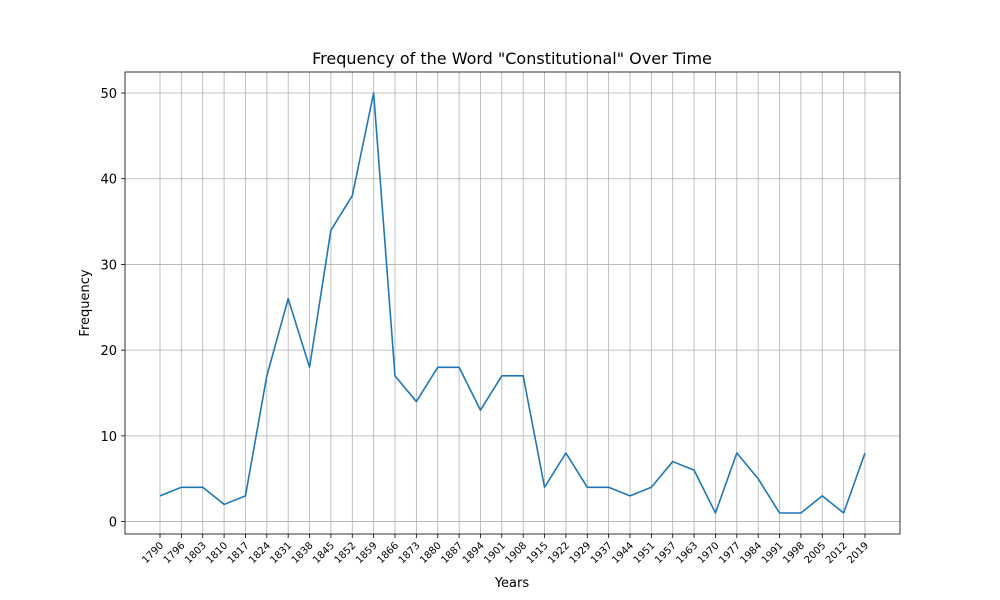  Describe the element at coordinates (282, 553) in the screenshot. I see `x-tick-label: 1831` at that location.